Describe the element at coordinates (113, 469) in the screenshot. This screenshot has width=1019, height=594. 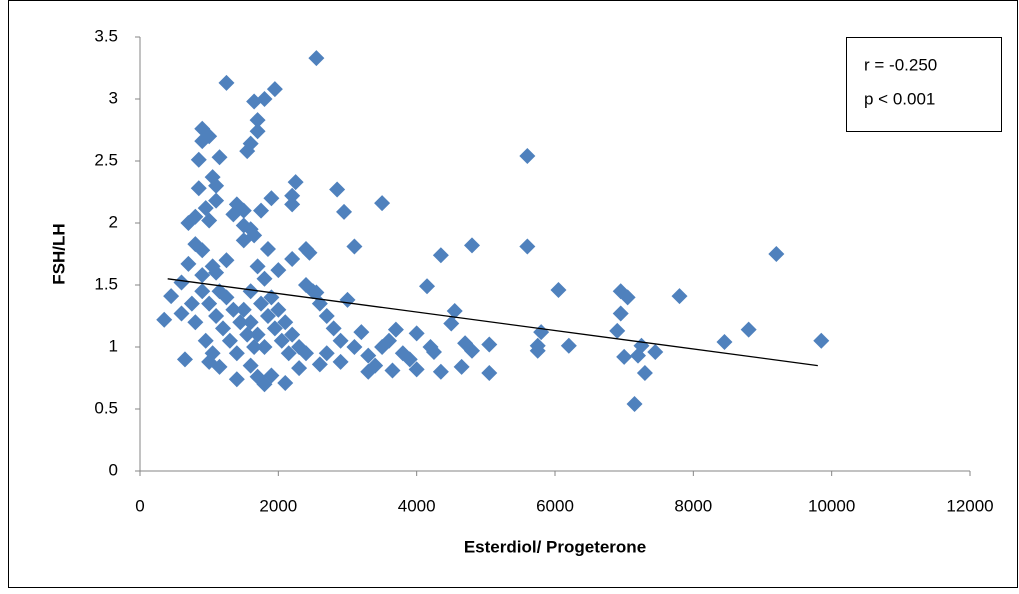
I see `y-tick-label: 0` at that location.